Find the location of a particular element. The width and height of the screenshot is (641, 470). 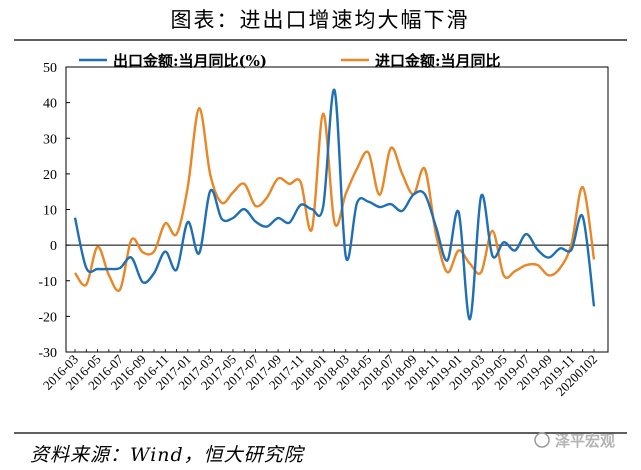

y-tick-label: 0 is located at coordinates (53, 246).